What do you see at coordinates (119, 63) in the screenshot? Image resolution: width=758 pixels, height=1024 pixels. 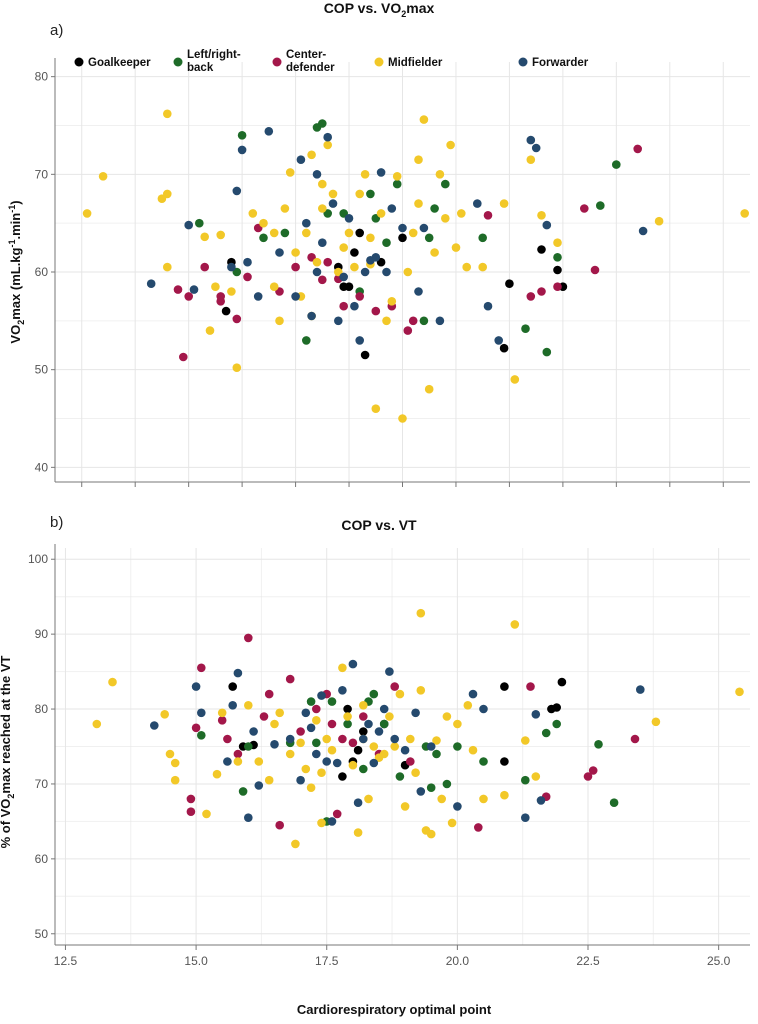 I see `legend-label: Goalkeeper` at bounding box center [119, 63].